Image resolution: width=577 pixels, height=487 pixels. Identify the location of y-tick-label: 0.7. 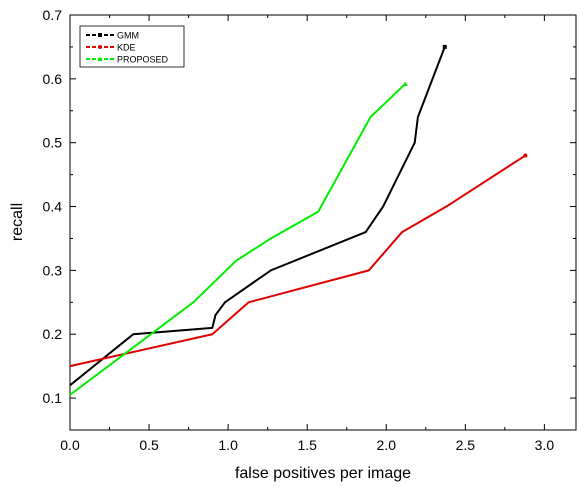
(53, 15).